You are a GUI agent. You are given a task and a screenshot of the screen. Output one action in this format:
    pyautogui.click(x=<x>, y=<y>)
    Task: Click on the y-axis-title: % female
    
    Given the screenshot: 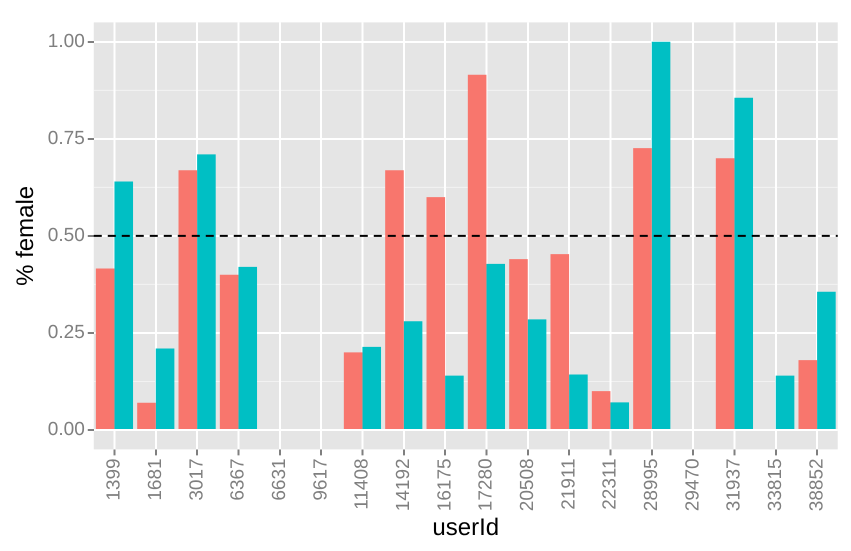 What is the action you would take?
    pyautogui.click(x=26, y=236)
    